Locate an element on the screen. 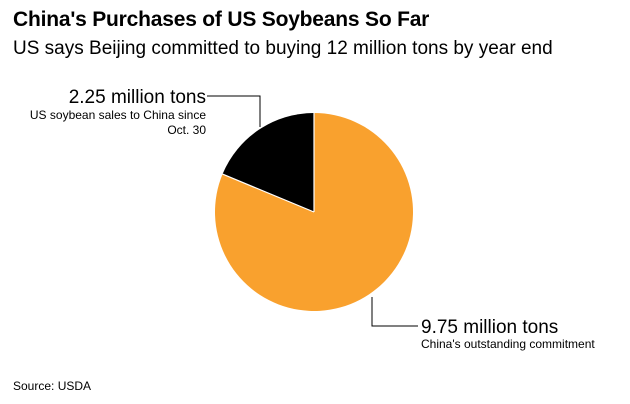 This screenshot has width=630, height=404. source-note: Source: USDA is located at coordinates (52, 386).